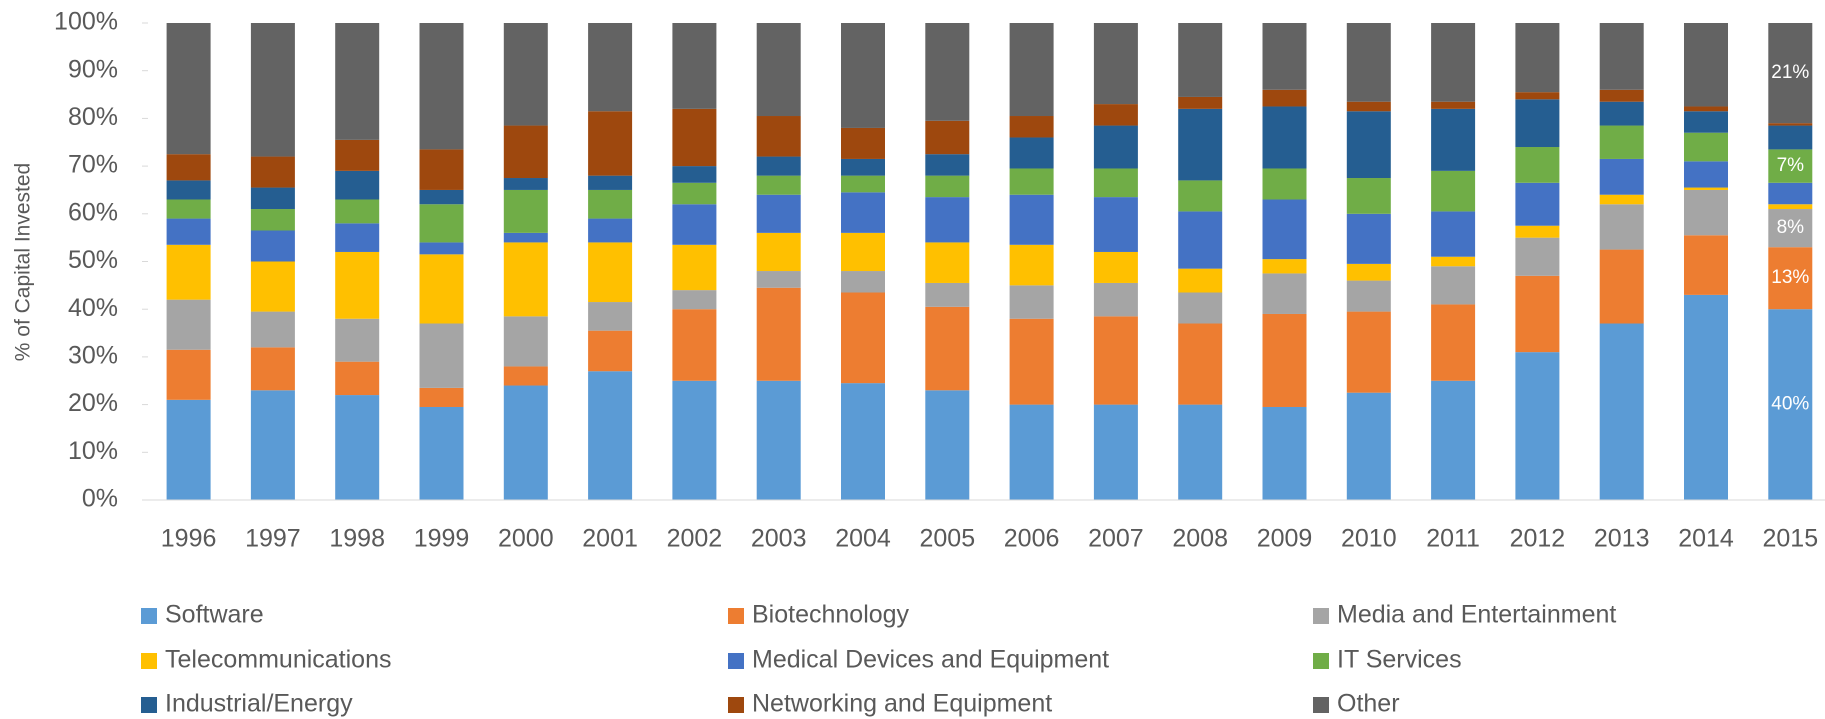 Image resolution: width=1825 pixels, height=719 pixels. I want to click on x-tick-label: 2006, so click(1032, 539).